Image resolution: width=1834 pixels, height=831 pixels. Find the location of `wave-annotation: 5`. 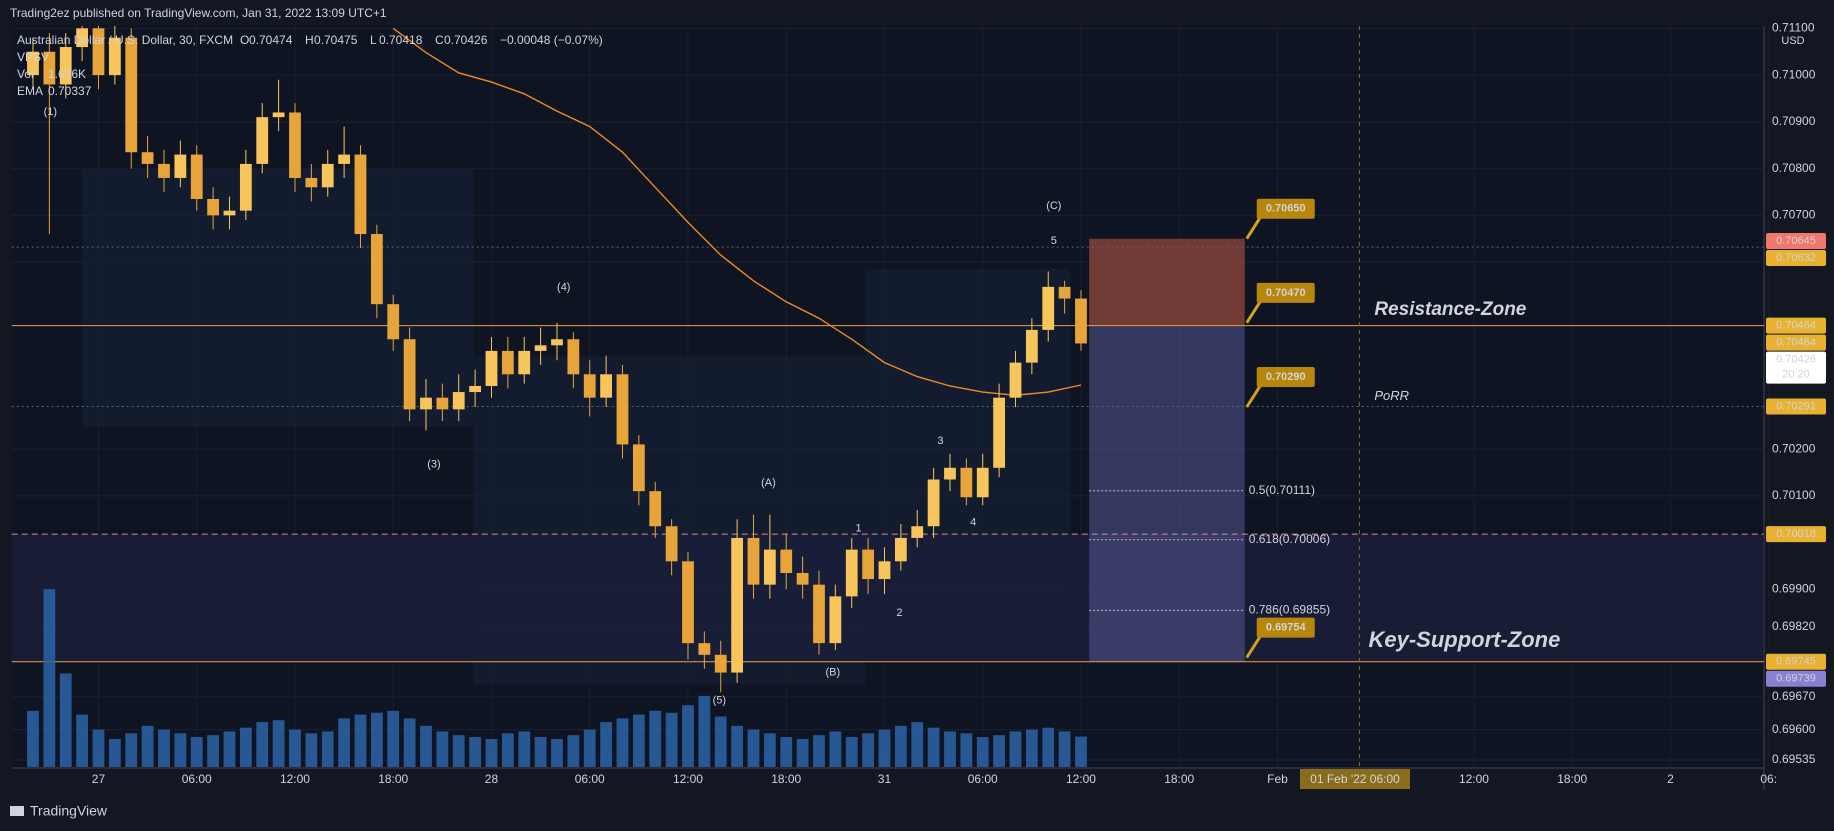

wave-annotation: 5 is located at coordinates (1054, 241).